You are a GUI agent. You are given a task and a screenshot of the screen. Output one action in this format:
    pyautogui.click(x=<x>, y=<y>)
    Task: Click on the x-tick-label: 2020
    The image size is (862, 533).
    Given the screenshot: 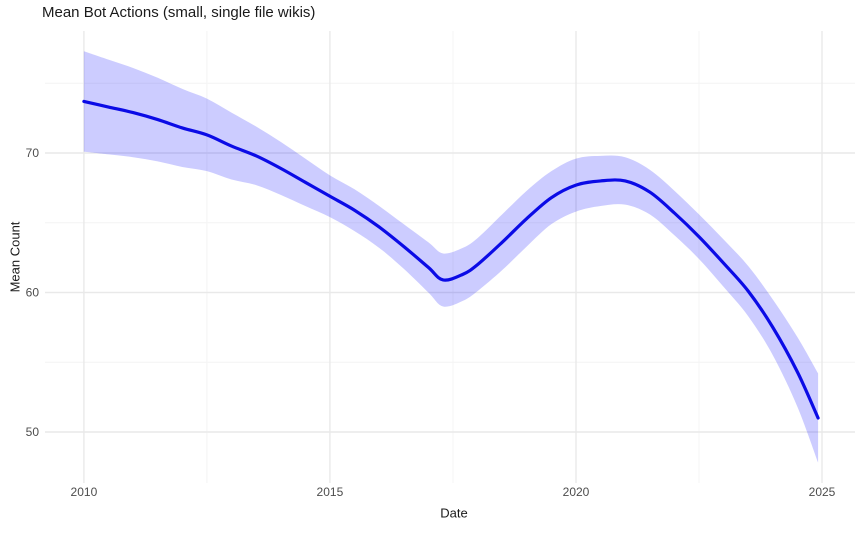 What is the action you would take?
    pyautogui.click(x=576, y=492)
    